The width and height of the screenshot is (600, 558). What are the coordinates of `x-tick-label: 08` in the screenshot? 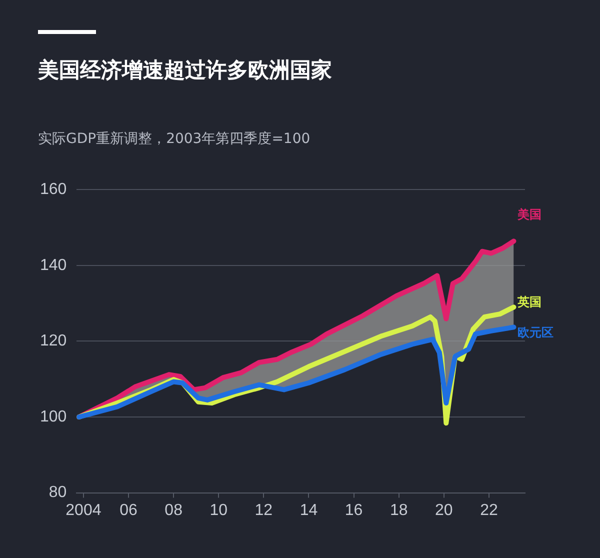 It's located at (173, 510).